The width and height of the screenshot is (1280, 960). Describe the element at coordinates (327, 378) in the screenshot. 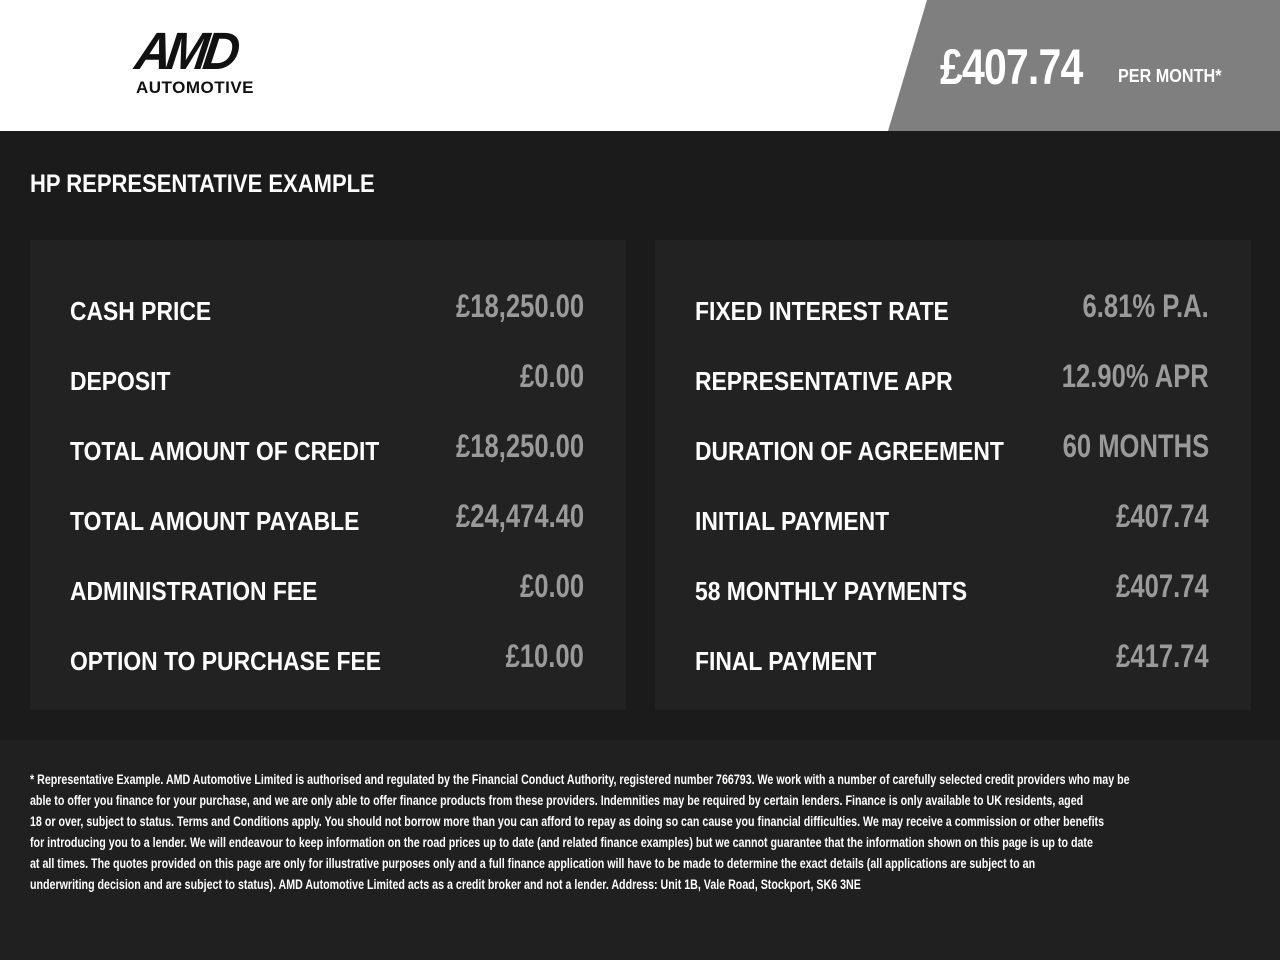

I see `finance-row: DEPOSIT £0.00` at that location.